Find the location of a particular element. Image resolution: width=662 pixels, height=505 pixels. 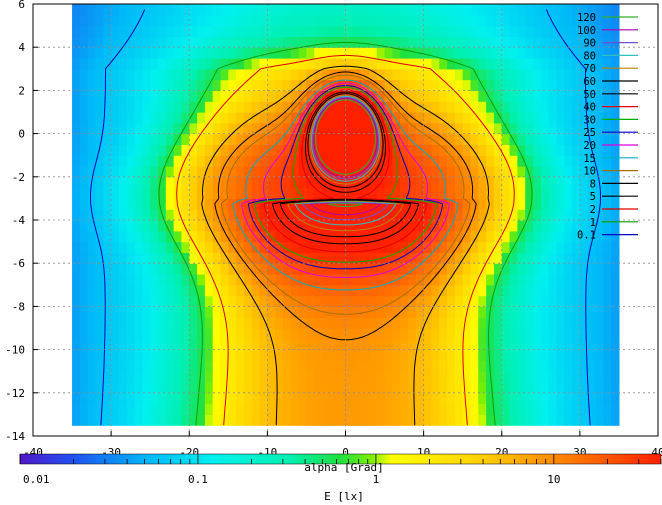

x-axis-title: alpha [Grad] is located at coordinates (343, 467).